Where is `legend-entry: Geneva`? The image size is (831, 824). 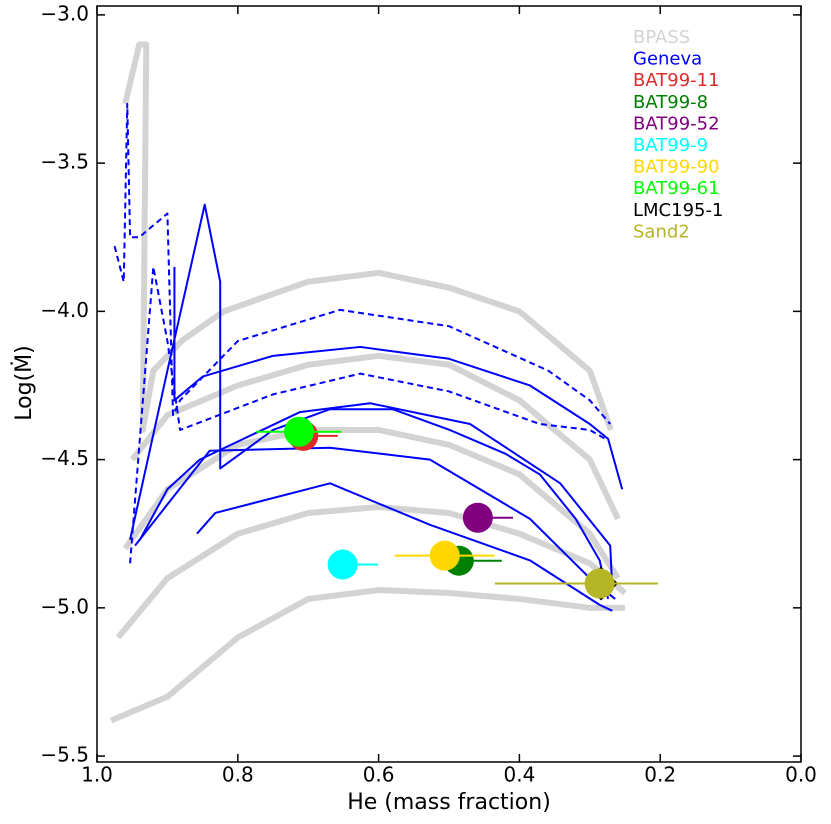 legend-entry: Geneva is located at coordinates (667, 59).